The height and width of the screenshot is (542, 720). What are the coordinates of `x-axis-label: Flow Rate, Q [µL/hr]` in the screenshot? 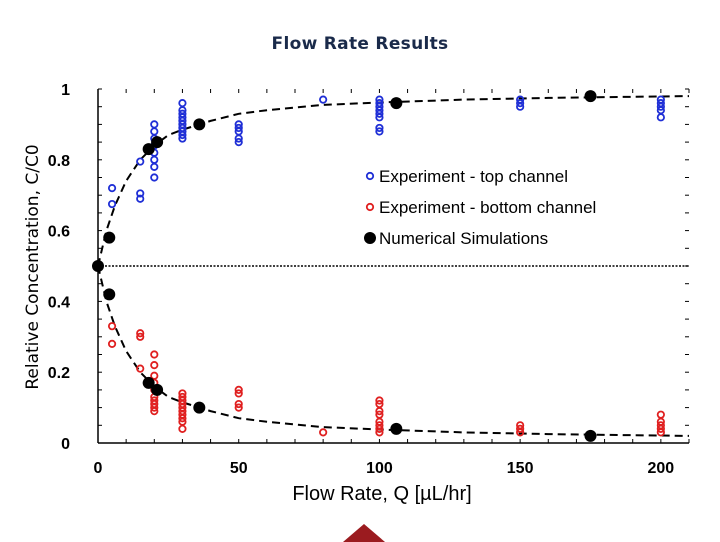 It's located at (381, 494).